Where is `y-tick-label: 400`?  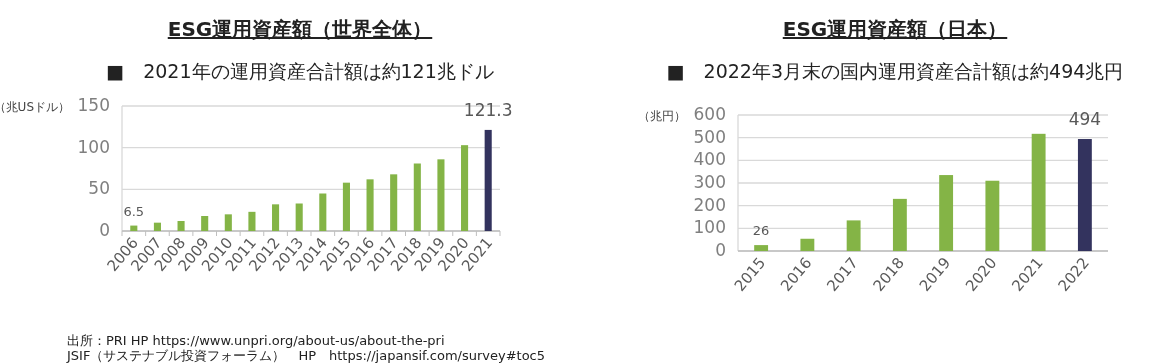
y-tick-label: 400 is located at coordinates (709, 159).